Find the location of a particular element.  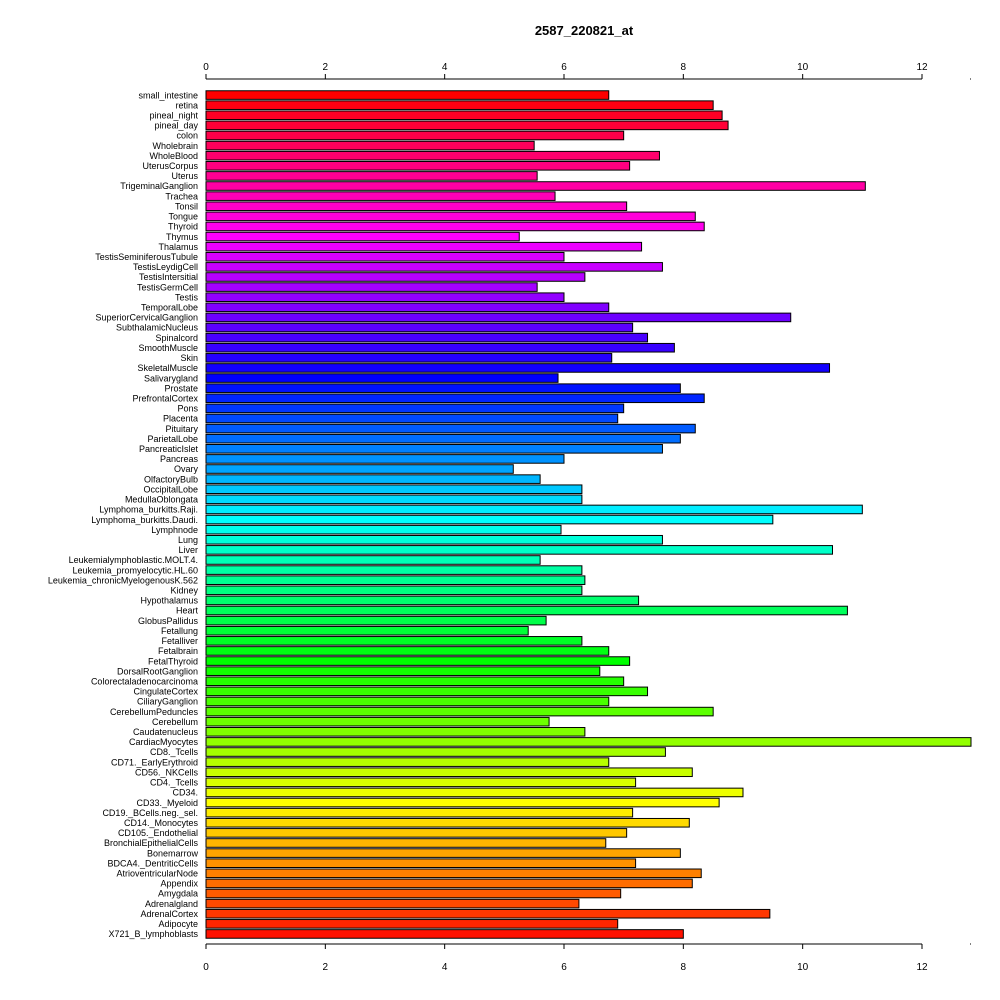

category-label: CD4._Tcells is located at coordinates (174, 783).